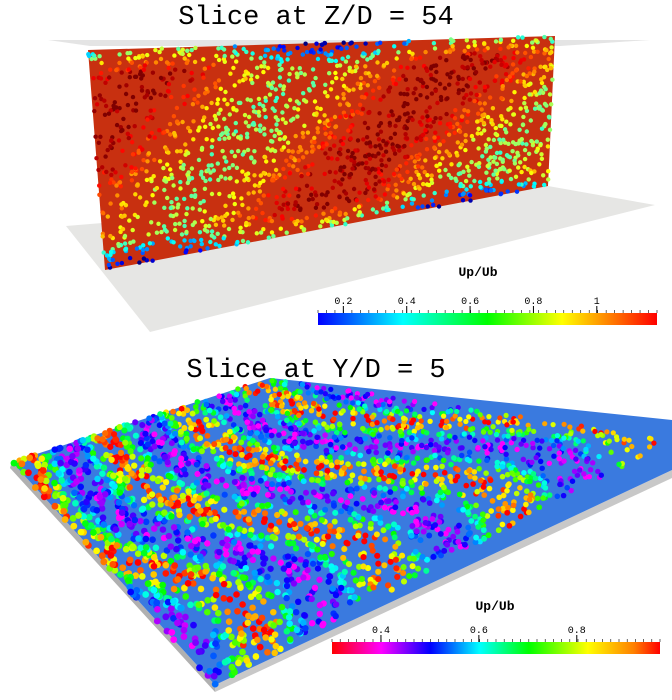 The width and height of the screenshot is (672, 700). What do you see at coordinates (577, 631) in the screenshot?
I see `tick-label: 0.8` at bounding box center [577, 631].